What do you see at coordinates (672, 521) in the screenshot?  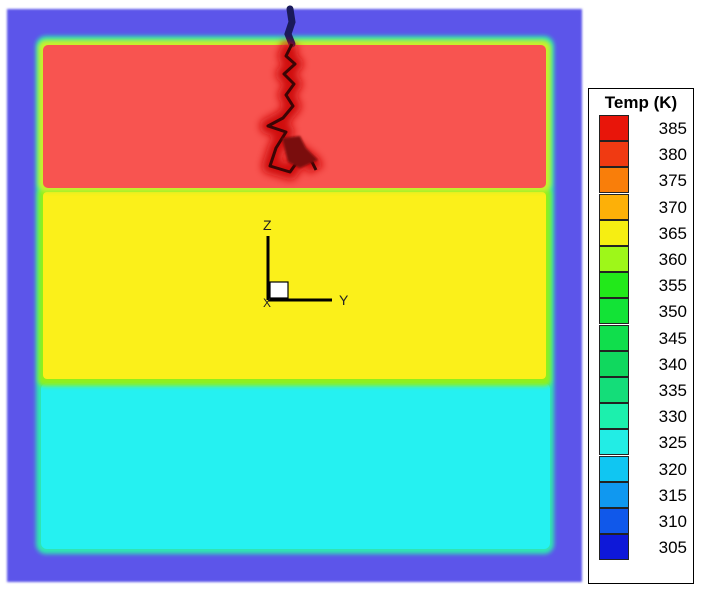 I see `legend-tick-label: 310` at bounding box center [672, 521].